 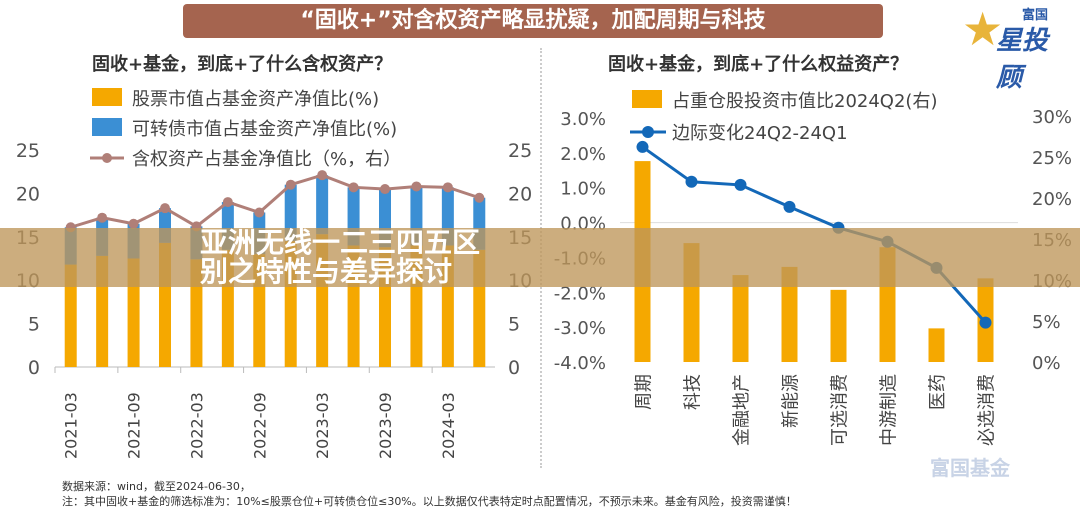 I want to click on y2-tick-label: 20%, so click(x=1052, y=199).